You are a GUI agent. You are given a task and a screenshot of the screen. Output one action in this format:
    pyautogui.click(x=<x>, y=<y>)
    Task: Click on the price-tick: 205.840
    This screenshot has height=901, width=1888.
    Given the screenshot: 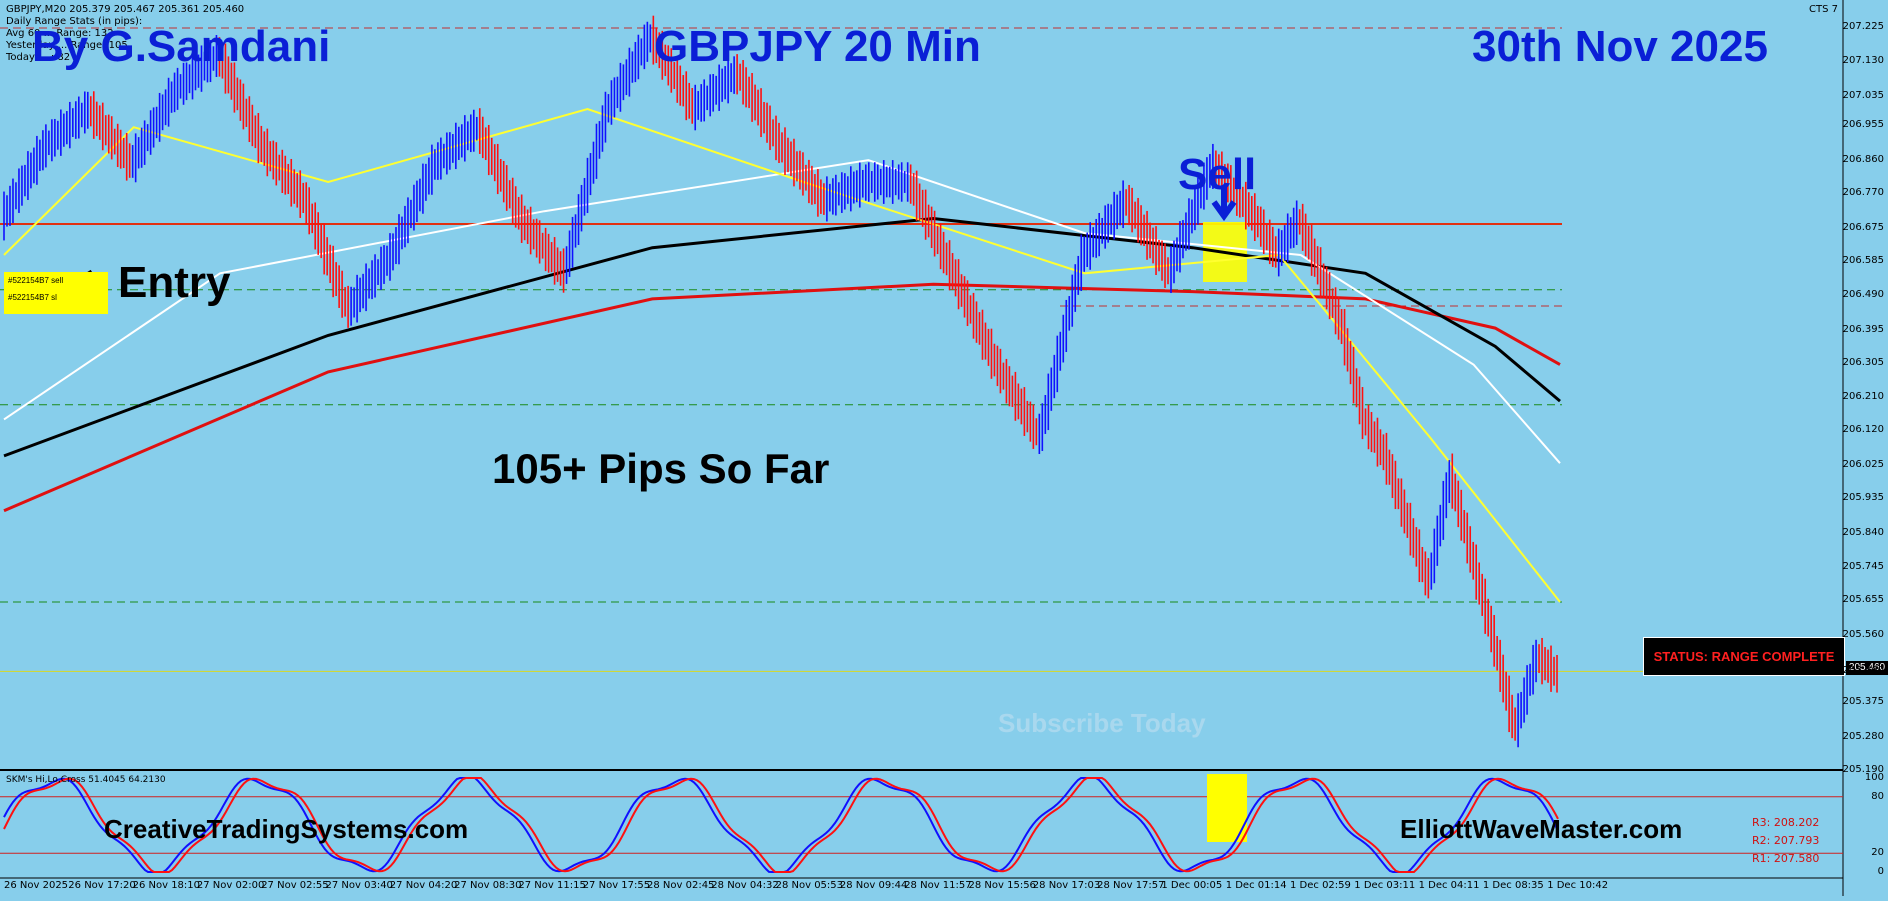 What is the action you would take?
    pyautogui.click(x=1863, y=532)
    